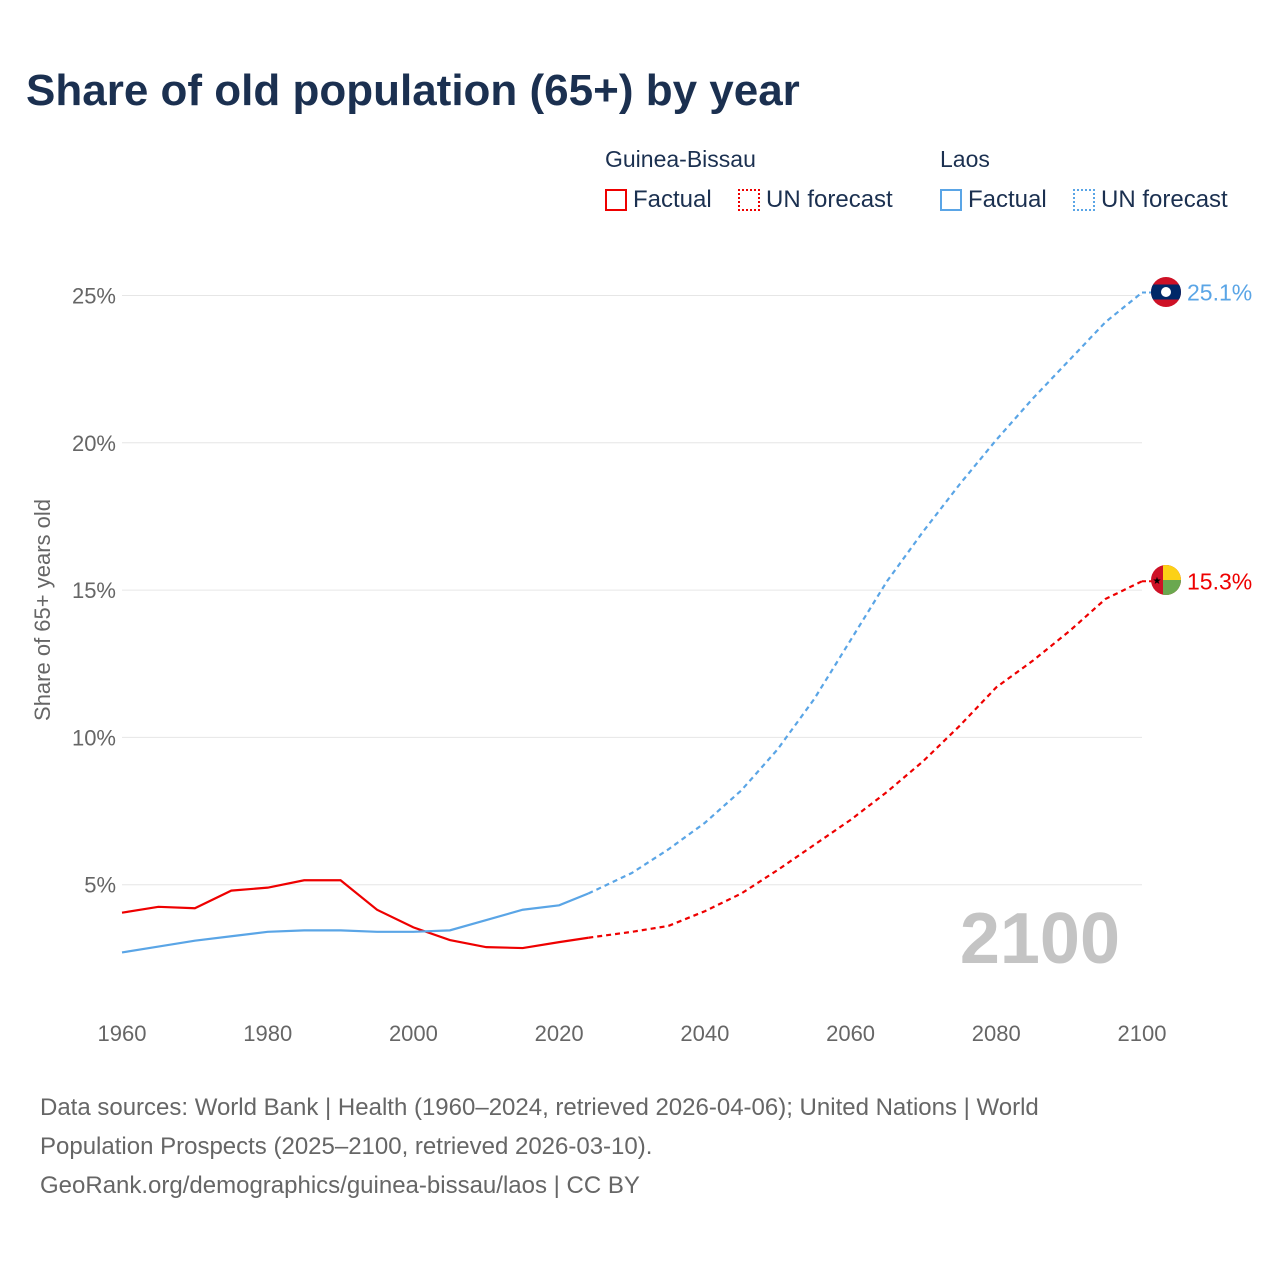 The width and height of the screenshot is (1280, 1280). I want to click on legend-title-laos: Laos, so click(965, 159).